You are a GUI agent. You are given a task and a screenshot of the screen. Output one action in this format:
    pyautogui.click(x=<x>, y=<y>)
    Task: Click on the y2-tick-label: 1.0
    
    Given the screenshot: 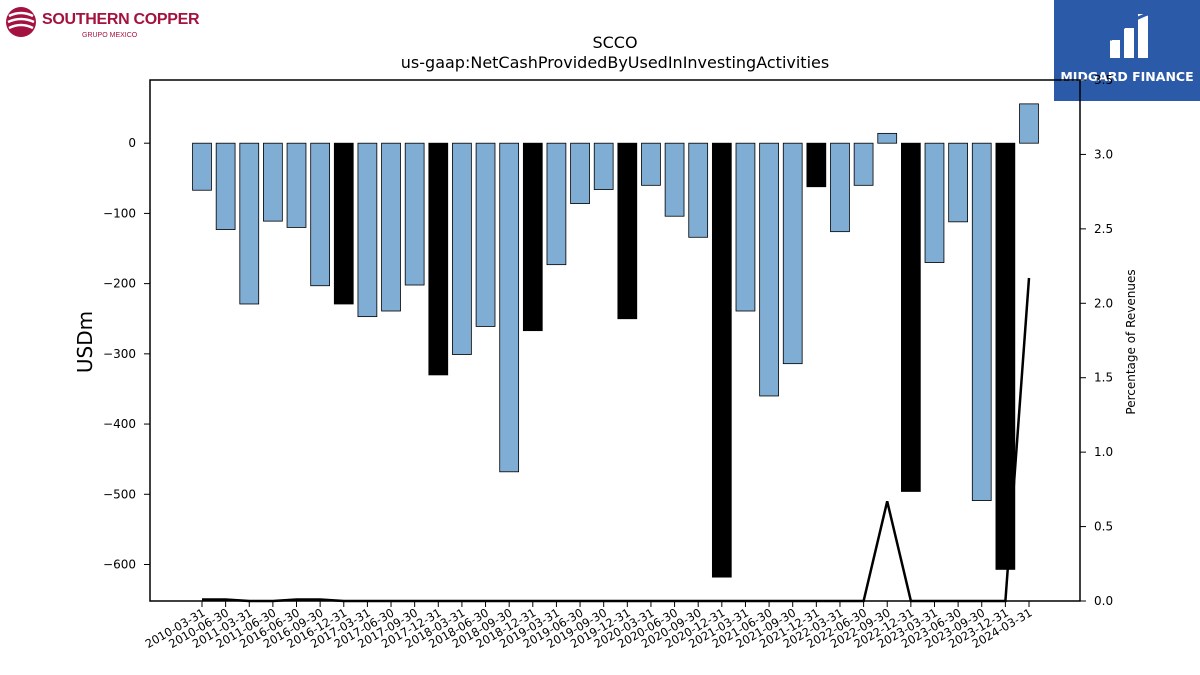 What is the action you would take?
    pyautogui.click(x=1103, y=452)
    